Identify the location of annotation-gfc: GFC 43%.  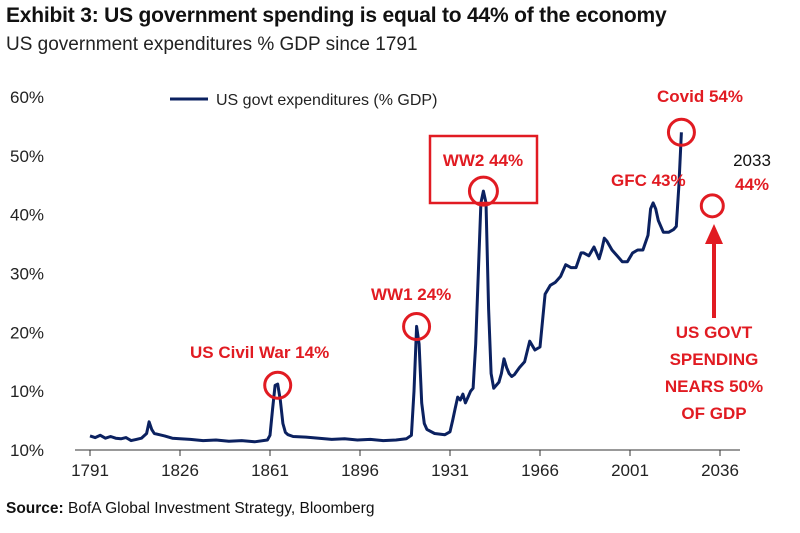
(648, 180).